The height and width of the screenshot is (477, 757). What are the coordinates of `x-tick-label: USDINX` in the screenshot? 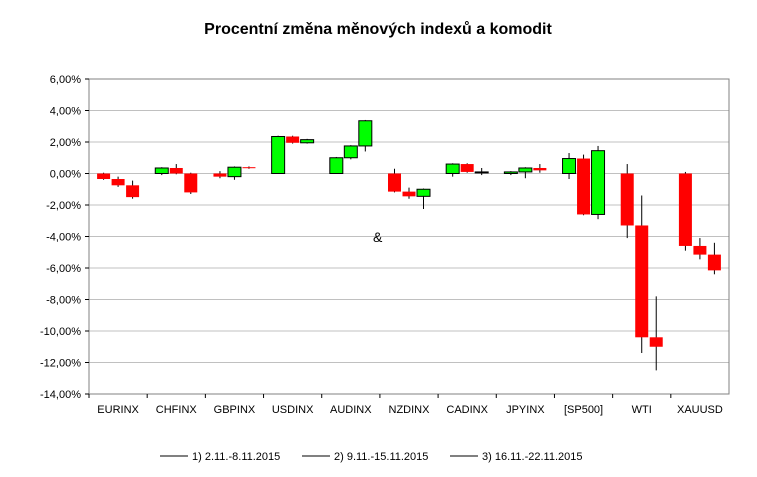 It's located at (293, 410).